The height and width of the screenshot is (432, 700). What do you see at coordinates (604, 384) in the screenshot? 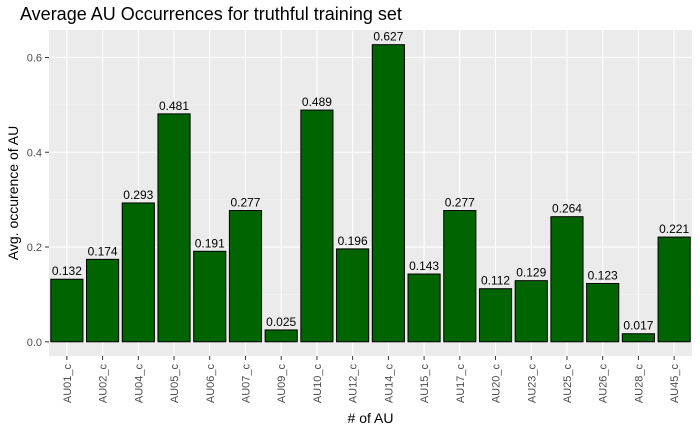
I see `x-tick-label: AU26_c` at bounding box center [604, 384].